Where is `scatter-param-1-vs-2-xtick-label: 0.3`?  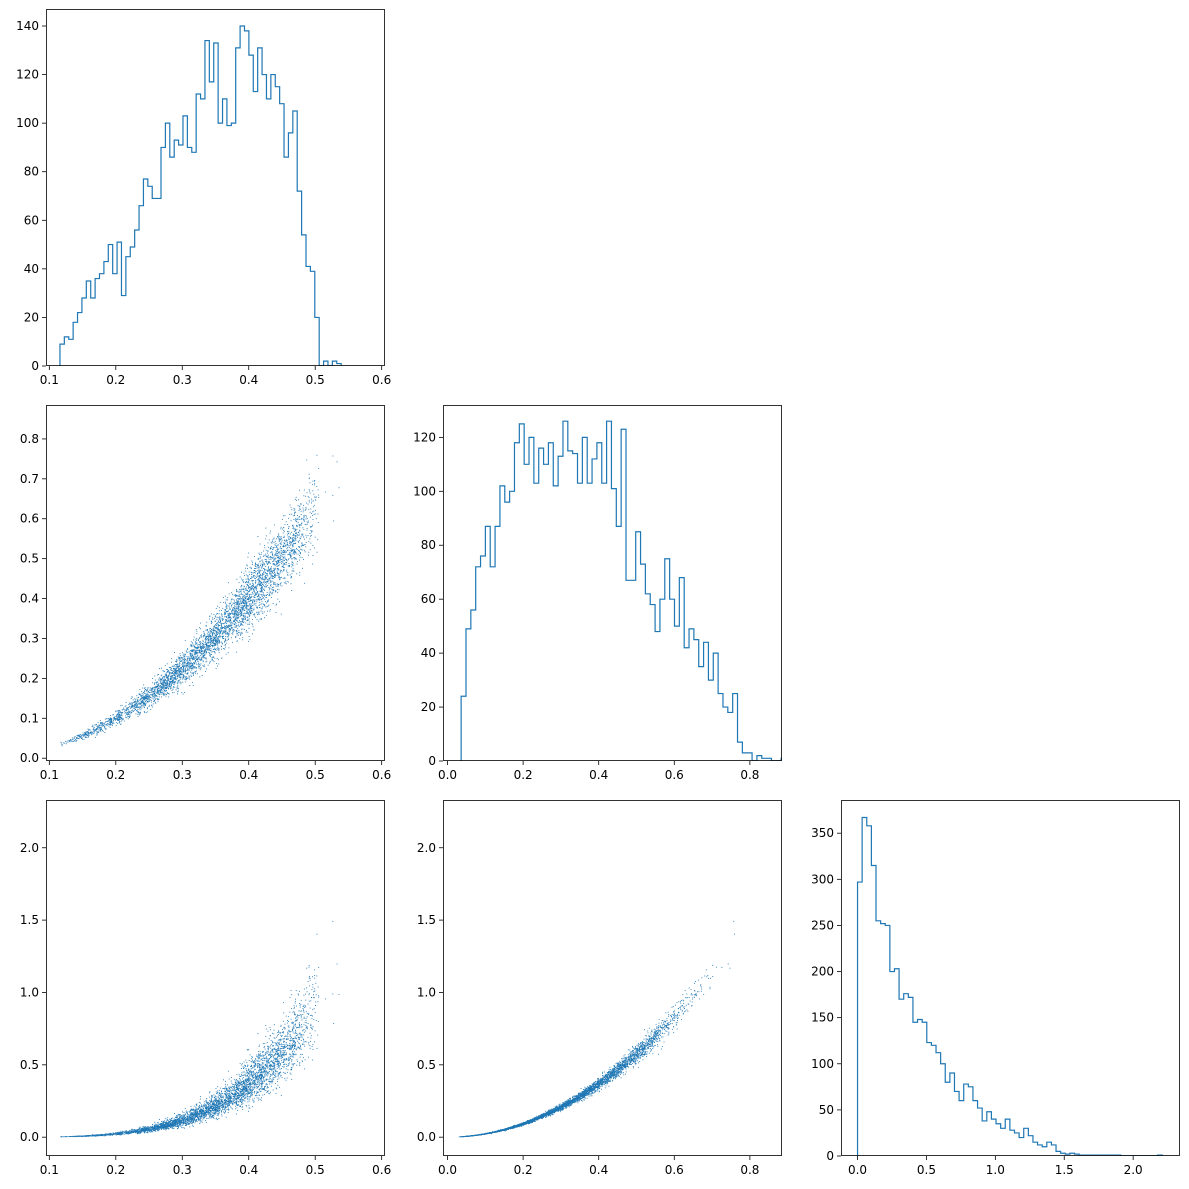 scatter-param-1-vs-2-xtick-label: 0.3 is located at coordinates (182, 775).